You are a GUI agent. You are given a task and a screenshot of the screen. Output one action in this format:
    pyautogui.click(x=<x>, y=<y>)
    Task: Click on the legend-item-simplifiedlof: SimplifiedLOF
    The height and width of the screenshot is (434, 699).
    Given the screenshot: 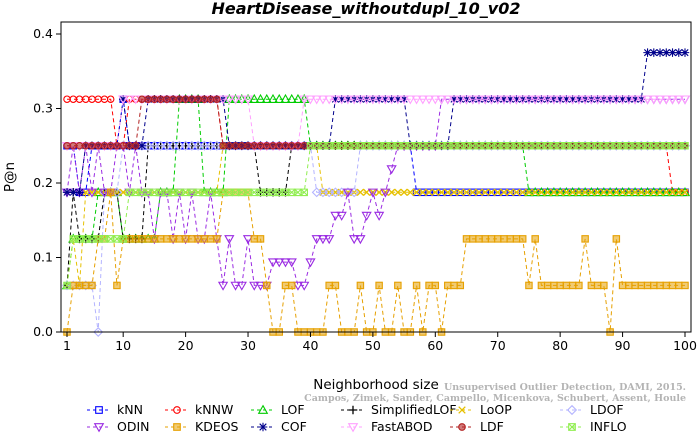 What is the action you would take?
    pyautogui.click(x=399, y=409)
    